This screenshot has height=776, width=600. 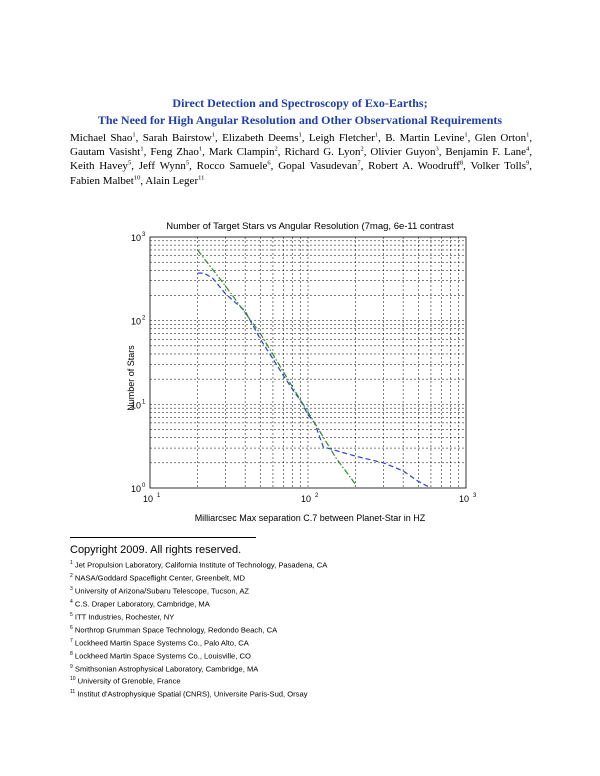 I want to click on author: Robert A. Woodruff8, so click(x=415, y=166).